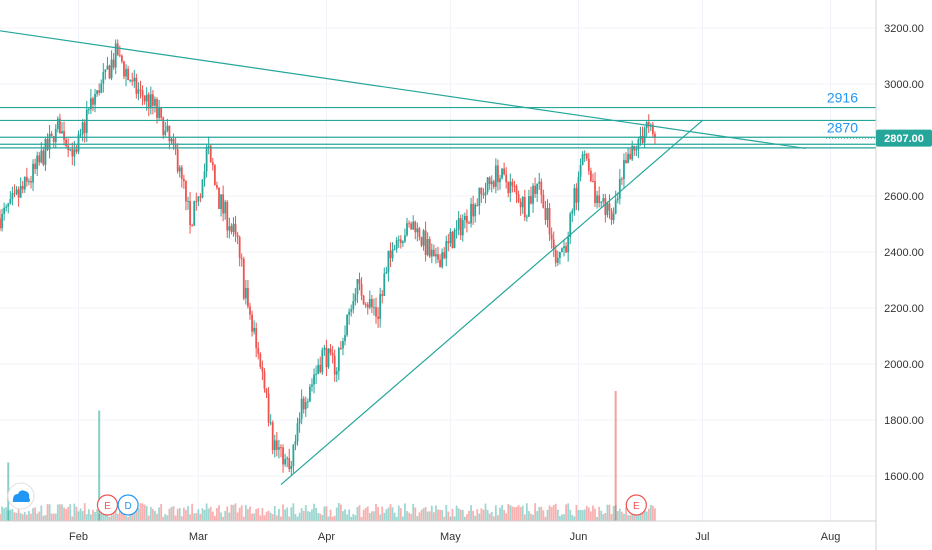 This screenshot has width=932, height=550. What do you see at coordinates (21, 496) in the screenshot?
I see `tradingview-logo` at bounding box center [21, 496].